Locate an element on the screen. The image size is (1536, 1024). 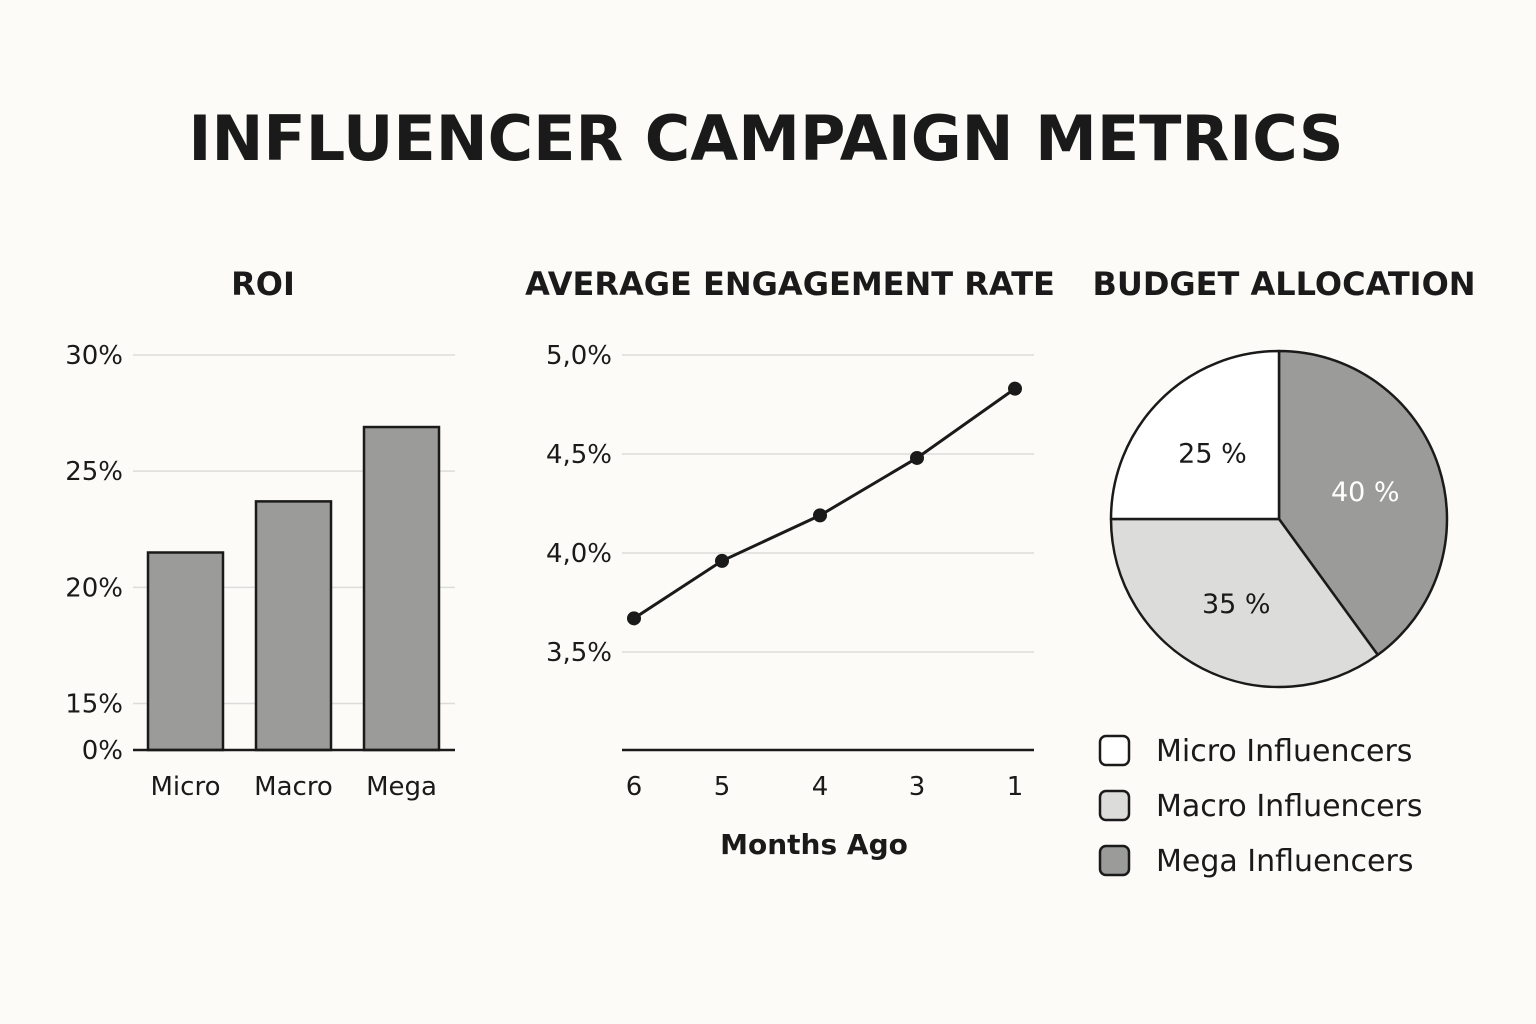
budget-chart-title: BUDGET ALLOCATION is located at coordinates (1283, 284).